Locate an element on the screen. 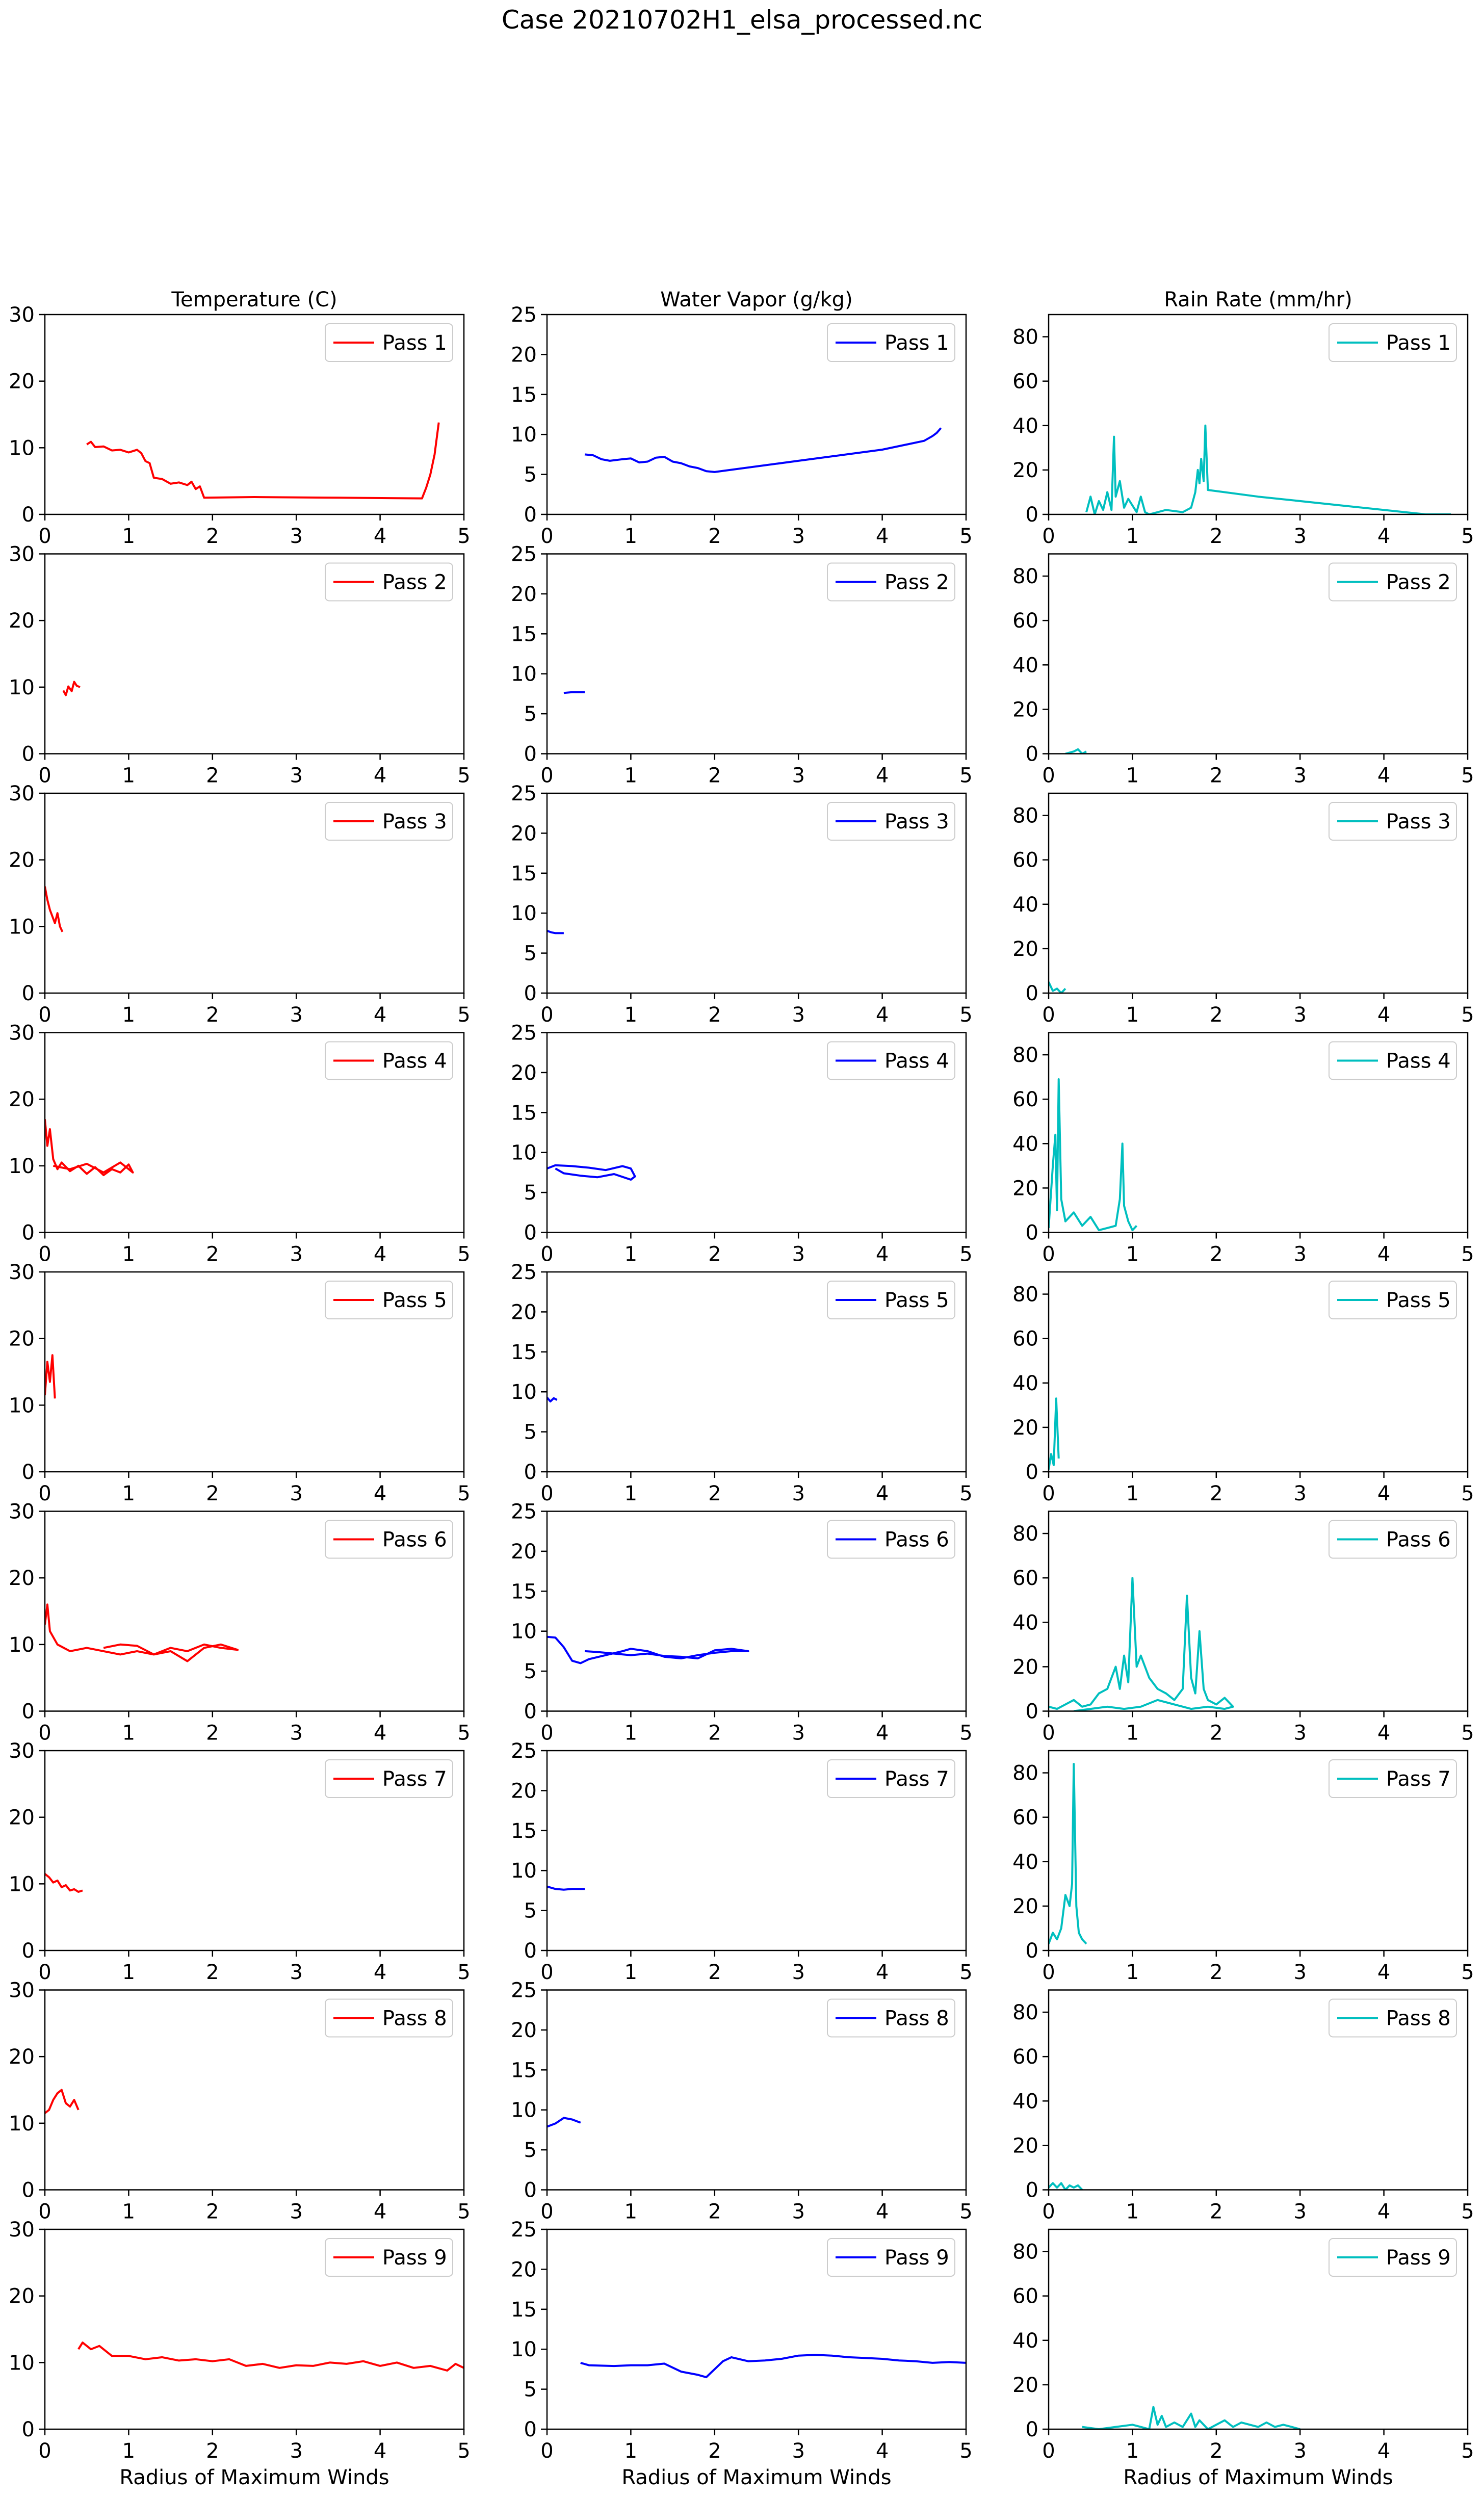  subplot-temperature-5: 0 10 20 30 0 1 2 3 4 5 Pass 5 is located at coordinates (240, 1383).